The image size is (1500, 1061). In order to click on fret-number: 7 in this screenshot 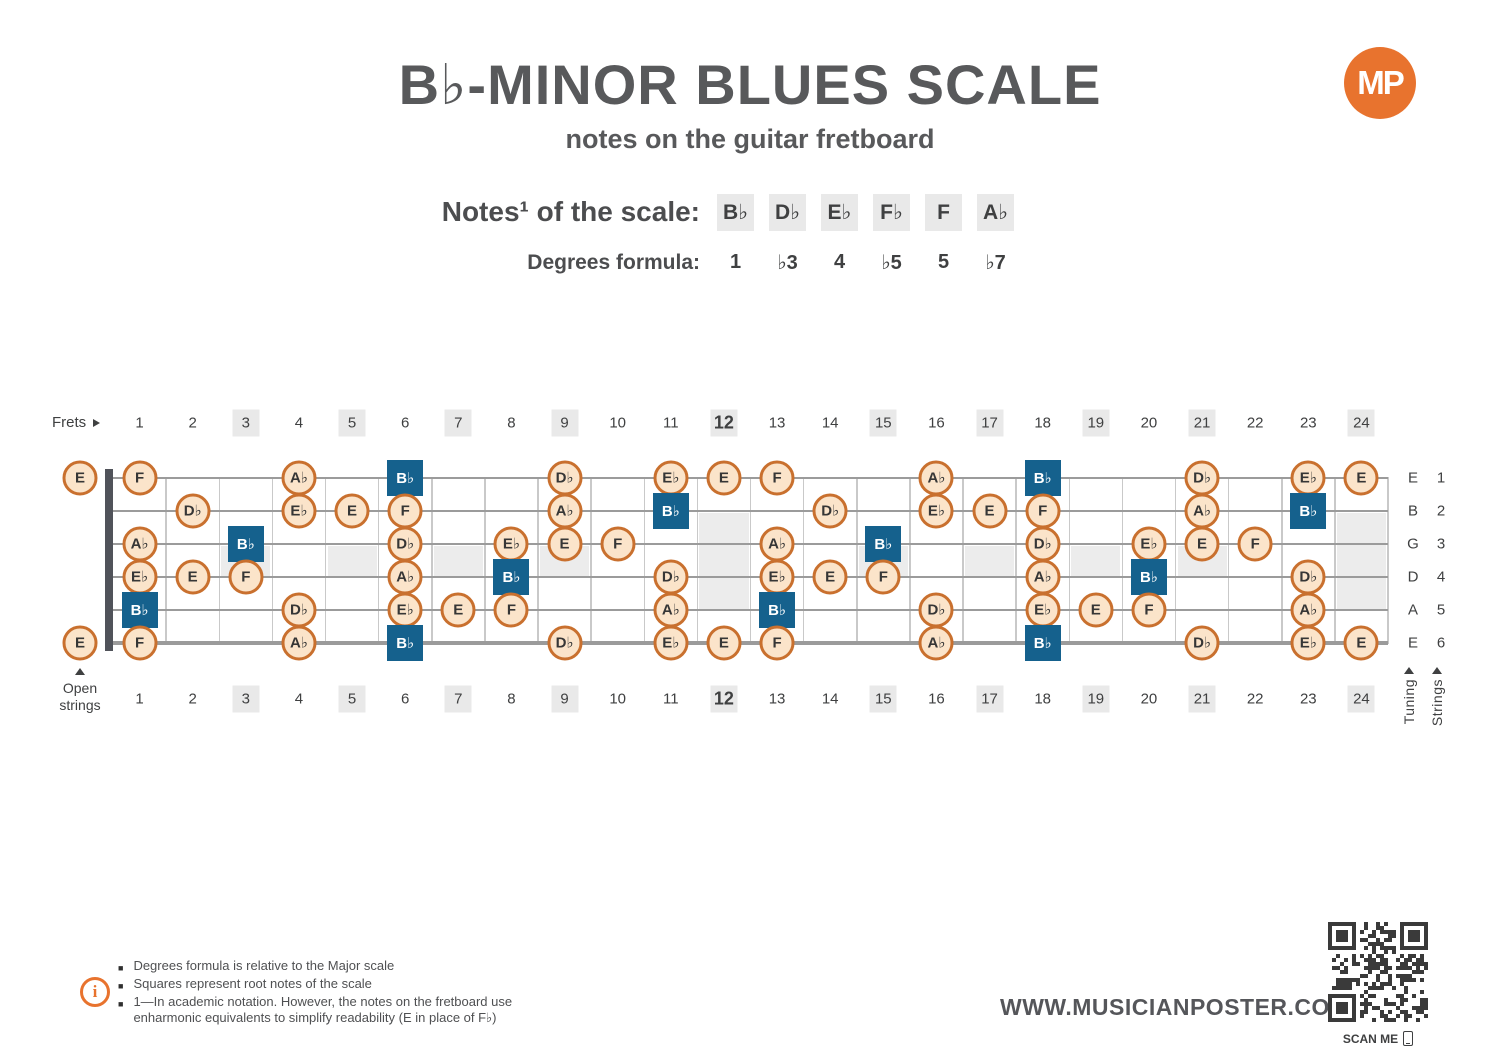, I will do `click(458, 699)`.